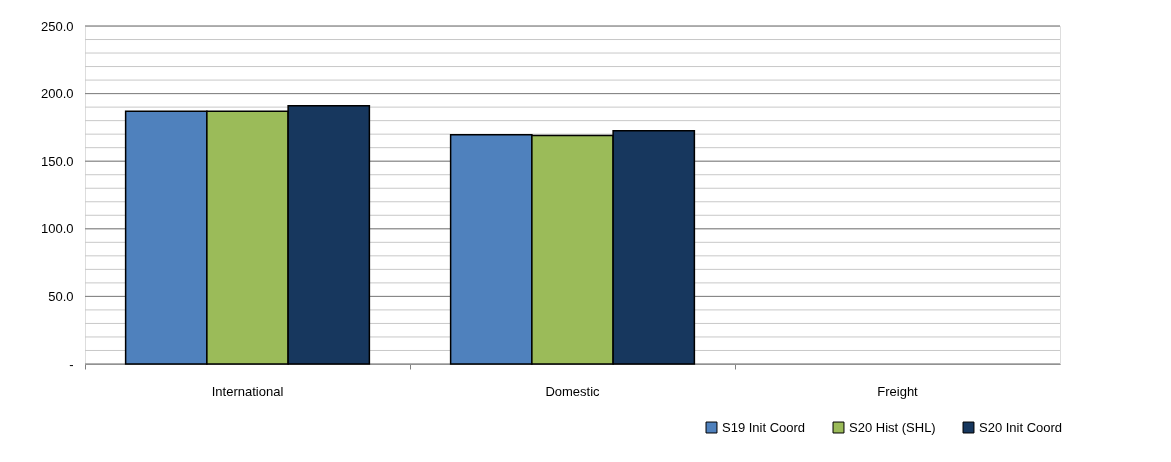 Image resolution: width=1171 pixels, height=462 pixels. Describe the element at coordinates (247, 391) in the screenshot. I see `x-tick-label: International` at that location.